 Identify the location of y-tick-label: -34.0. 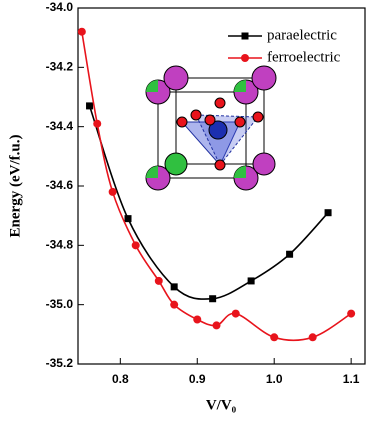
(60, 7).